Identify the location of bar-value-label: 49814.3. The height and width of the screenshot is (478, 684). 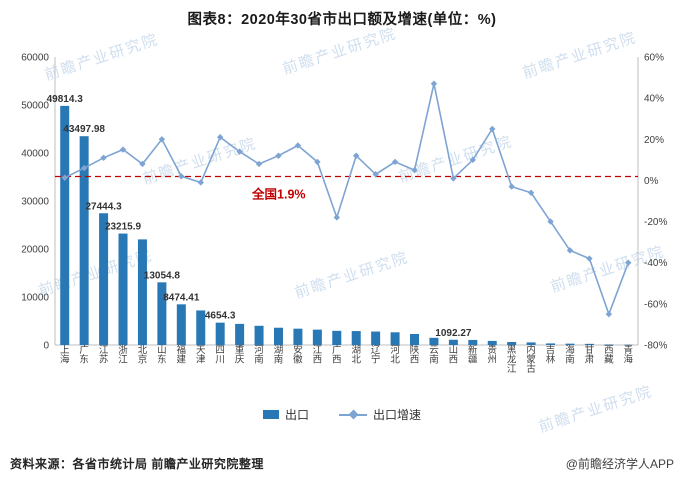
(65, 99).